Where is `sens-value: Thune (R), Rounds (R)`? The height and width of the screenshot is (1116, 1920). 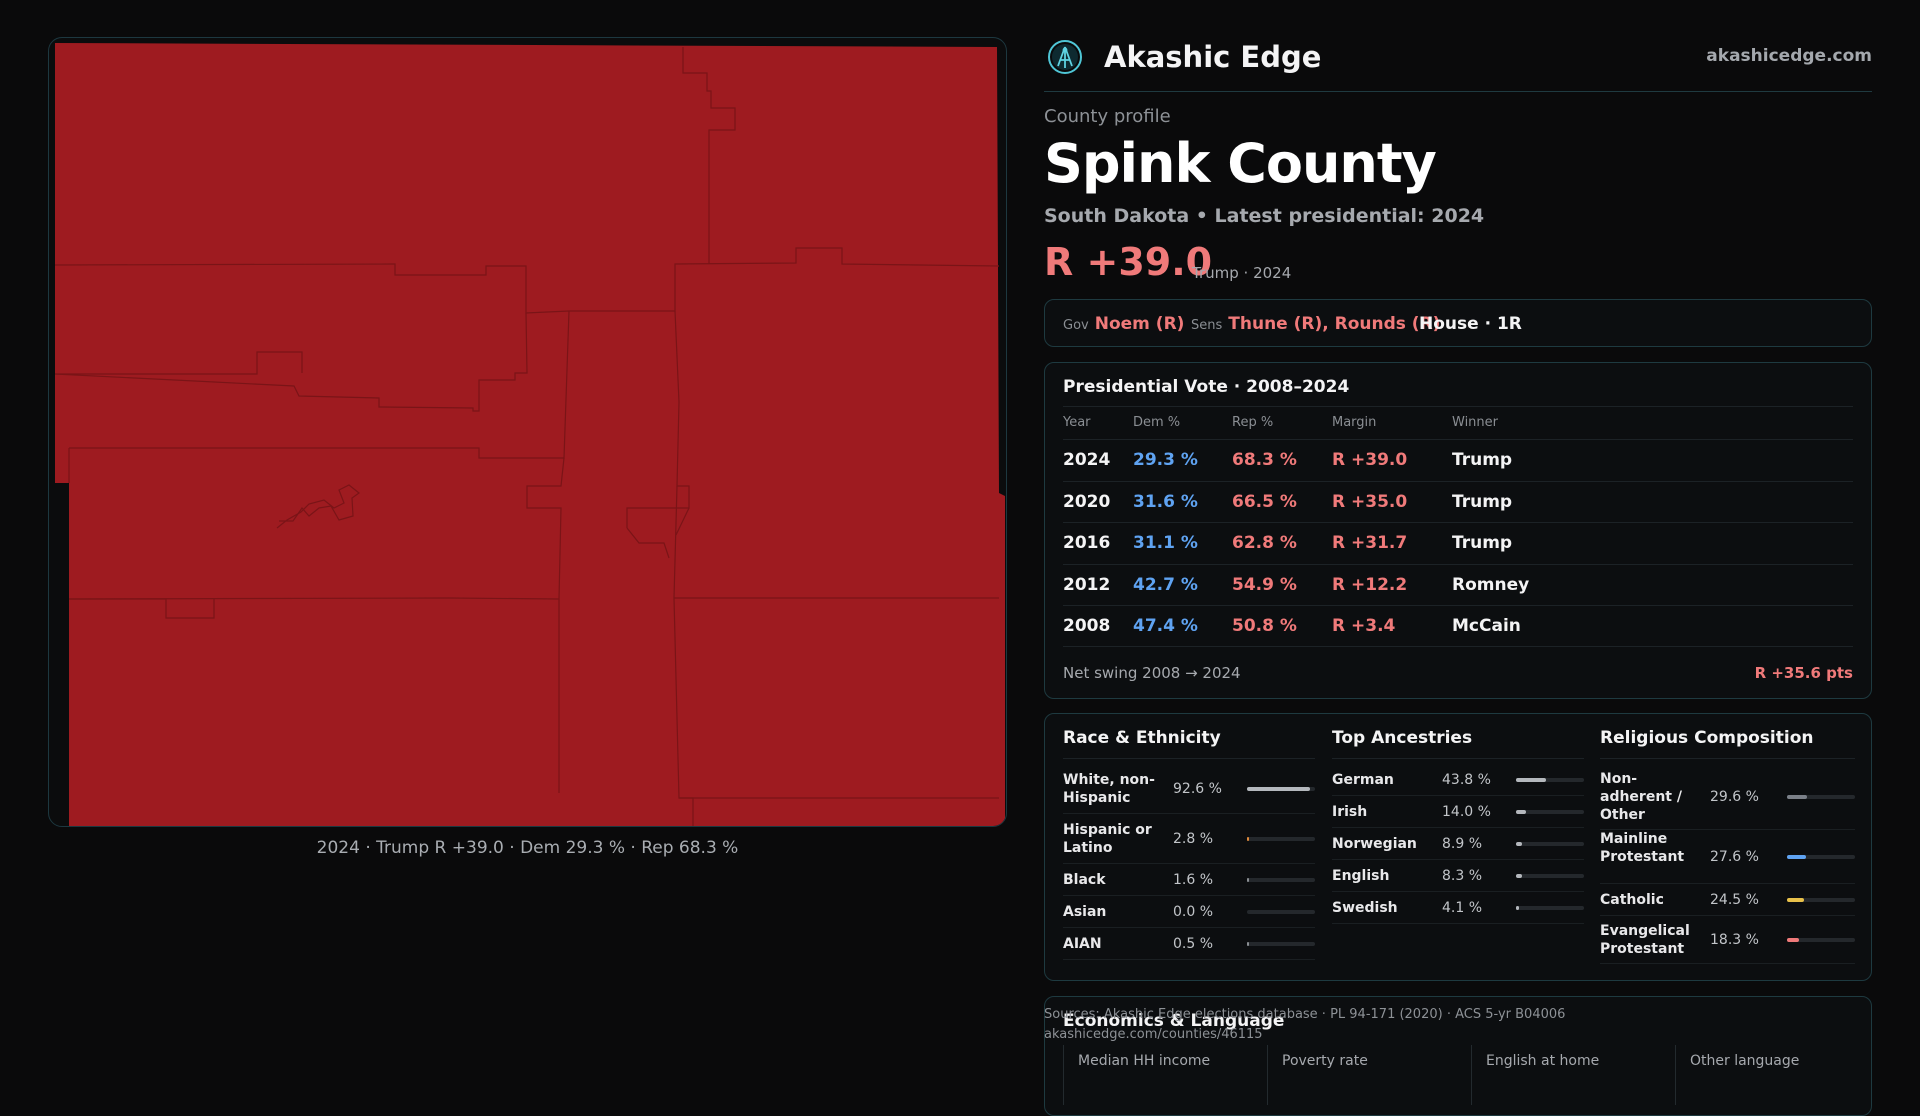
sens-value: Thune (R), Rounds (R) is located at coordinates (1334, 324).